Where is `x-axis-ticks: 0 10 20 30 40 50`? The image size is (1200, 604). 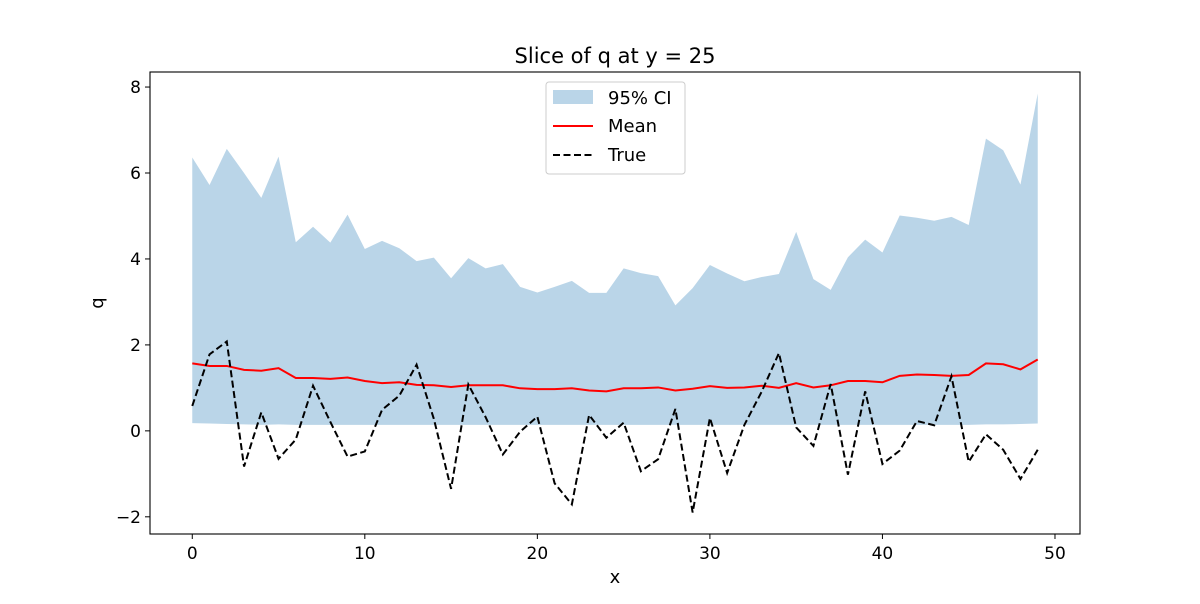
x-axis-ticks: 0 10 20 30 40 50 is located at coordinates (626, 549).